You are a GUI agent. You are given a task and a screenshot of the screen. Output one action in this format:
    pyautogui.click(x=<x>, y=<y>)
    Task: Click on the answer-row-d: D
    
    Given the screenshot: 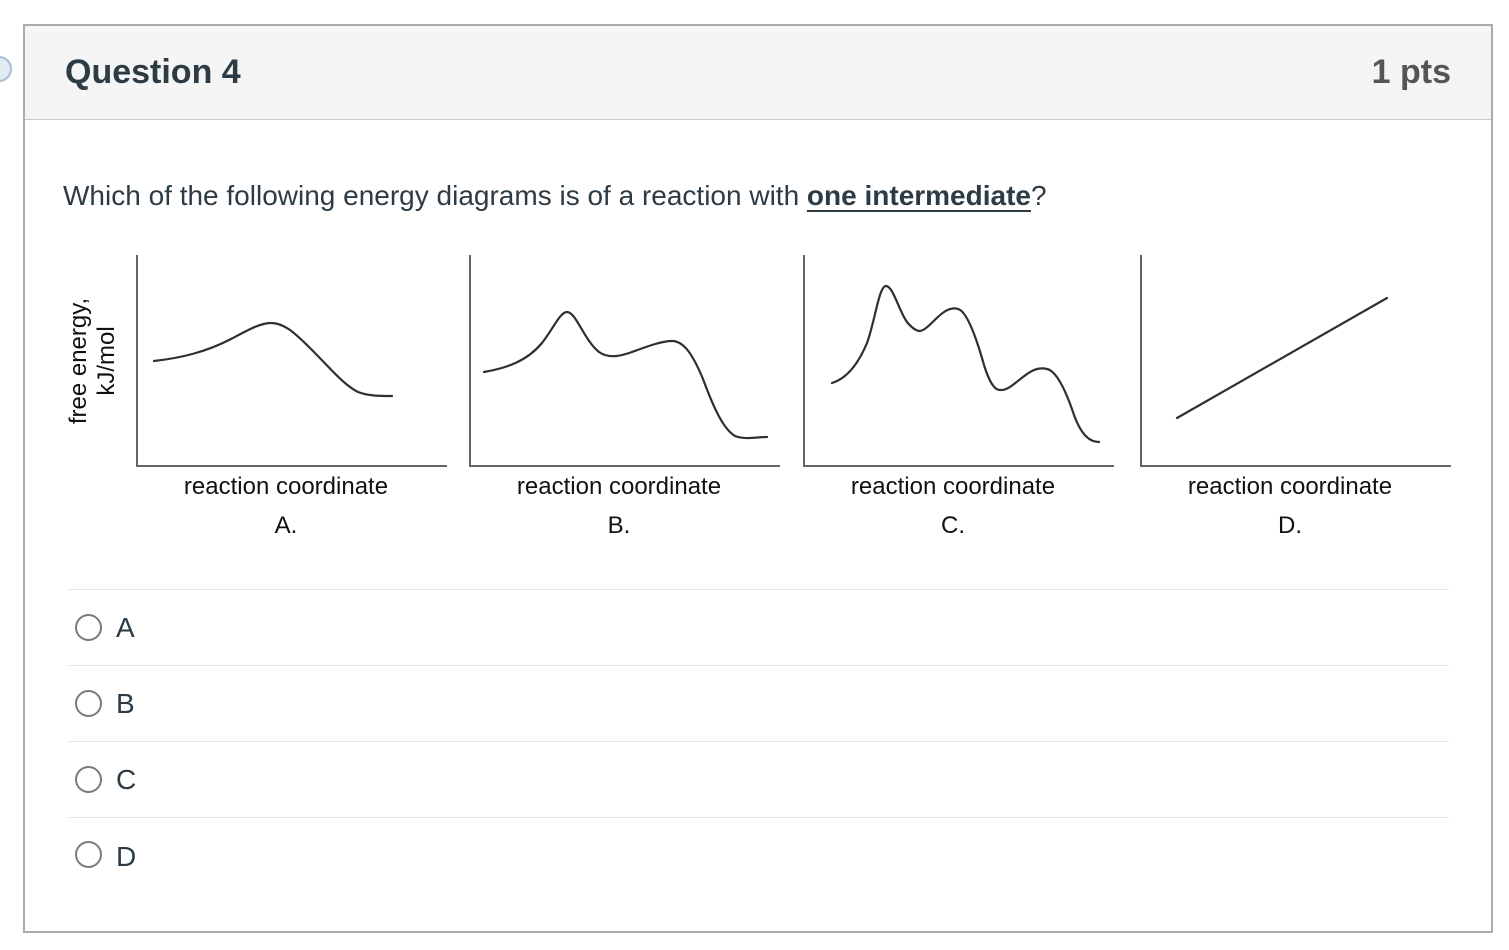 What is the action you would take?
    pyautogui.click(x=758, y=876)
    